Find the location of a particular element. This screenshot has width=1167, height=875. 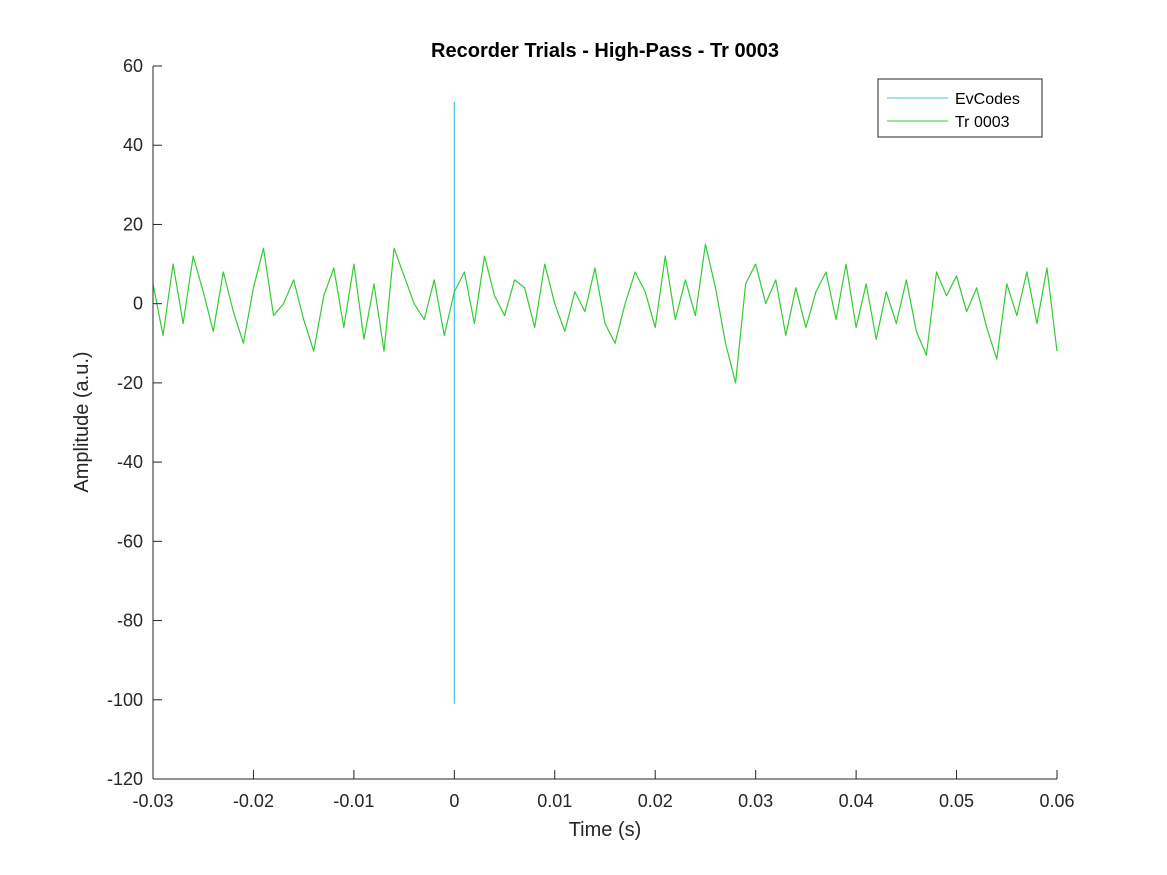

x-tick-label: 0.04 is located at coordinates (856, 801).